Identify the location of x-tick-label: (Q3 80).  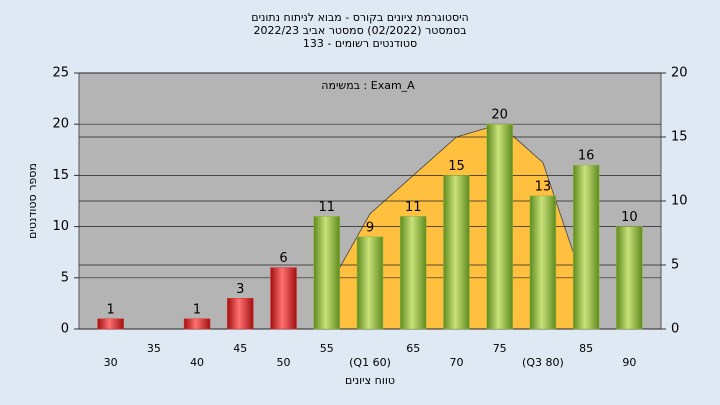
(543, 362).